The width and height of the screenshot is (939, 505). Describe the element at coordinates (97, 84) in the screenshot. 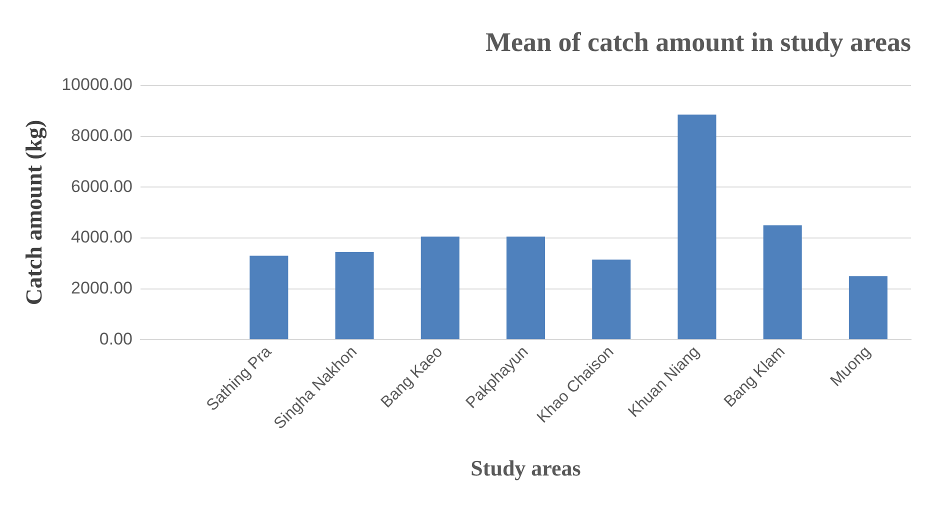

I see `y-tick-label: 10000.00` at that location.